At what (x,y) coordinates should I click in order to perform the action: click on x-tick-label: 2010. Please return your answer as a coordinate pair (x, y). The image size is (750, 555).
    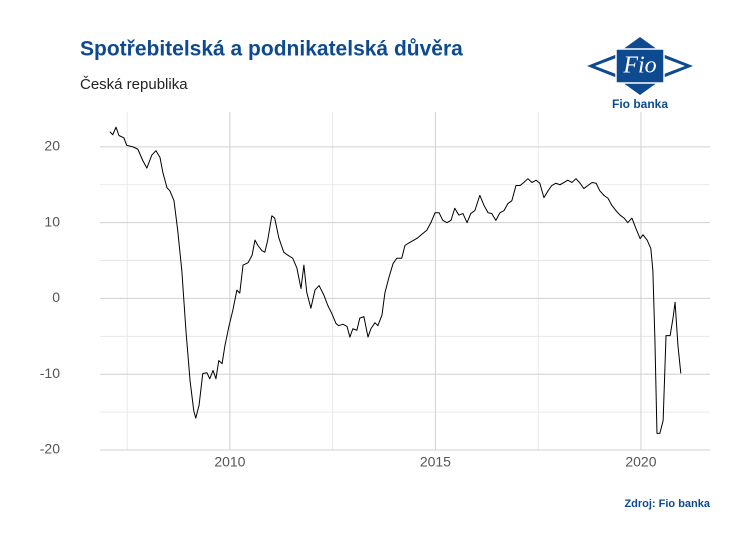
    Looking at the image, I should click on (229, 462).